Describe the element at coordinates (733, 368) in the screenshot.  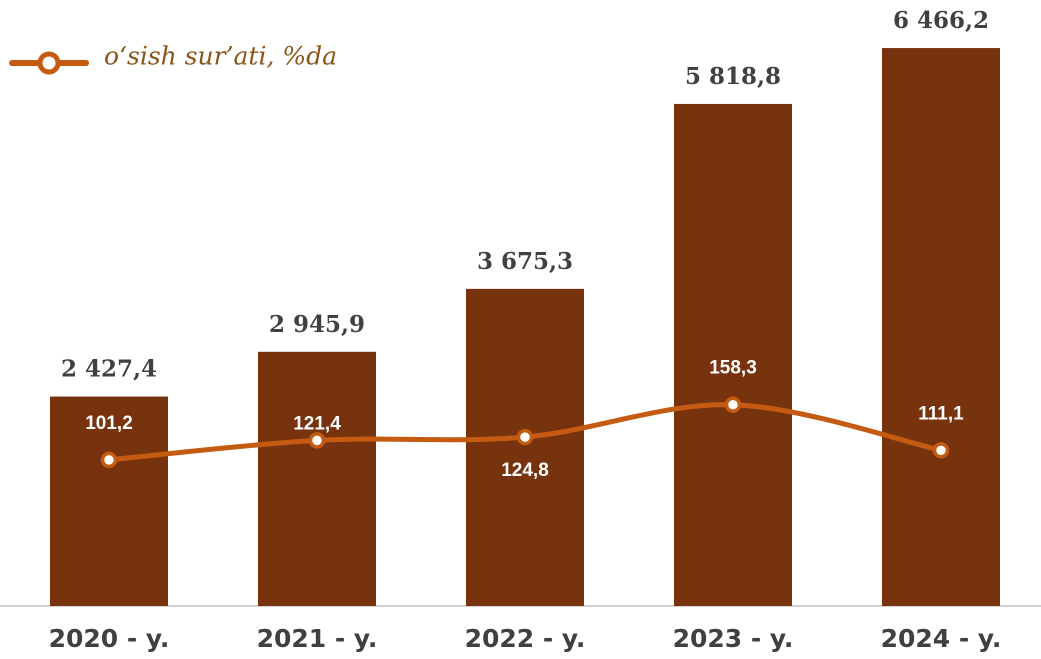
I see `line-value-label: 158,3` at that location.